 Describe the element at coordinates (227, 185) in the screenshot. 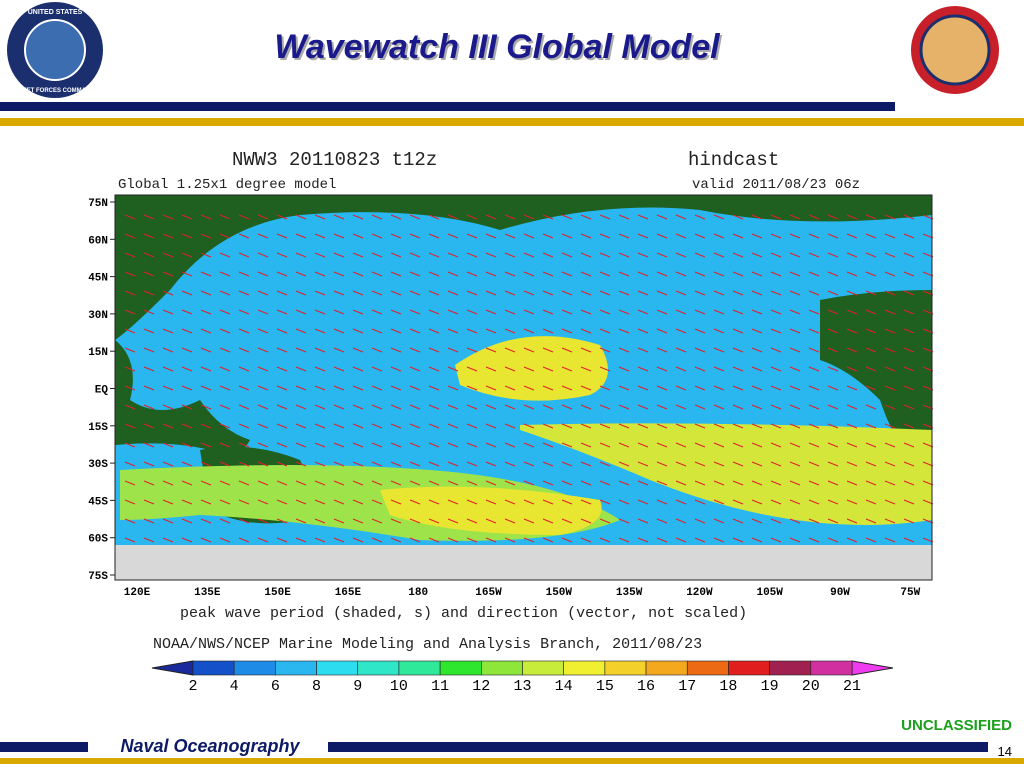

I see `map-model: Global 1.25x1 degree model` at that location.